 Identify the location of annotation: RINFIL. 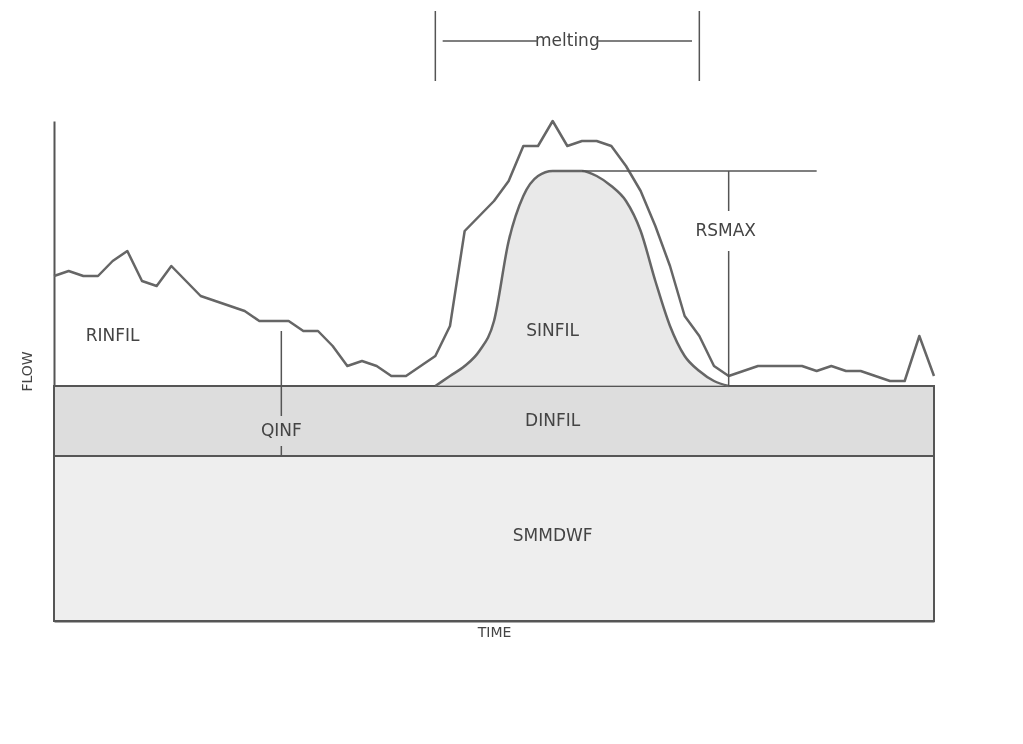
(113, 335).